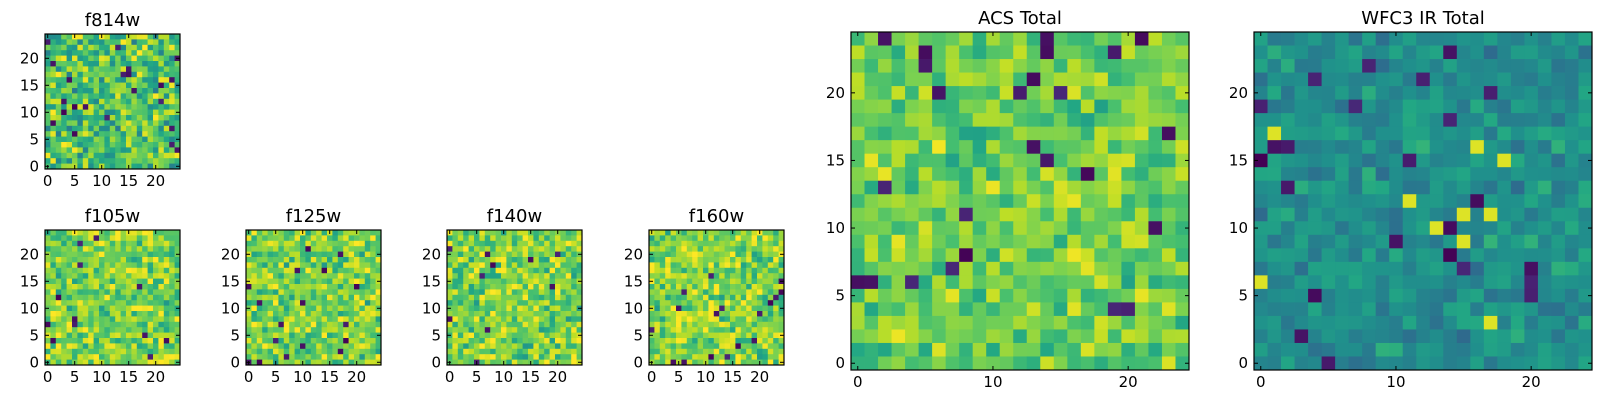 Image resolution: width=1600 pixels, height=400 pixels. What do you see at coordinates (113, 102) in the screenshot?
I see `heatmap-cells-f814w` at bounding box center [113, 102].